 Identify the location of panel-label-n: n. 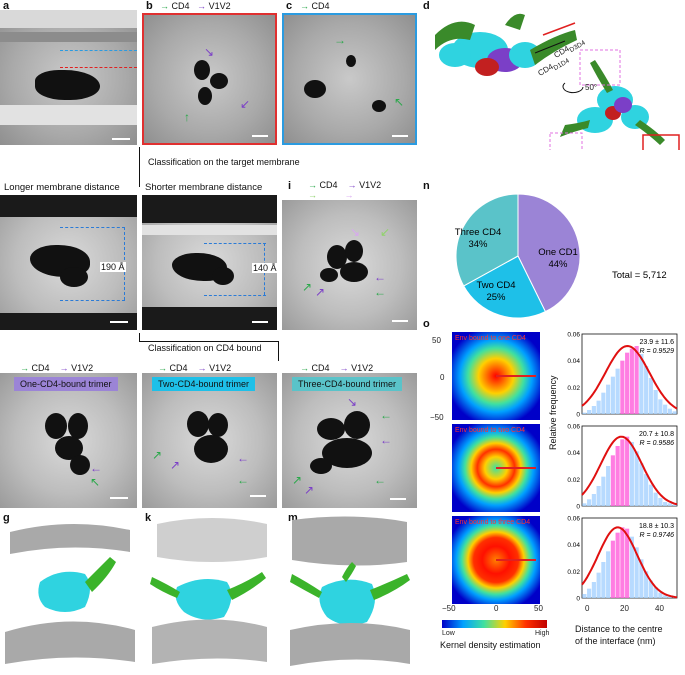
(426, 186).